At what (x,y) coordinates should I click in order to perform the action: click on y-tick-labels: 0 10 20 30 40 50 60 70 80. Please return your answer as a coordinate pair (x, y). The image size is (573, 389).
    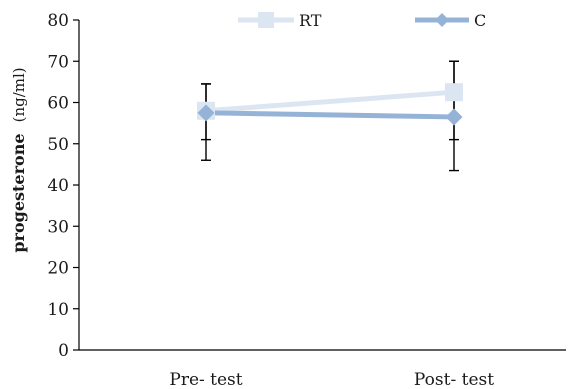
    Looking at the image, I should click on (63, 186).